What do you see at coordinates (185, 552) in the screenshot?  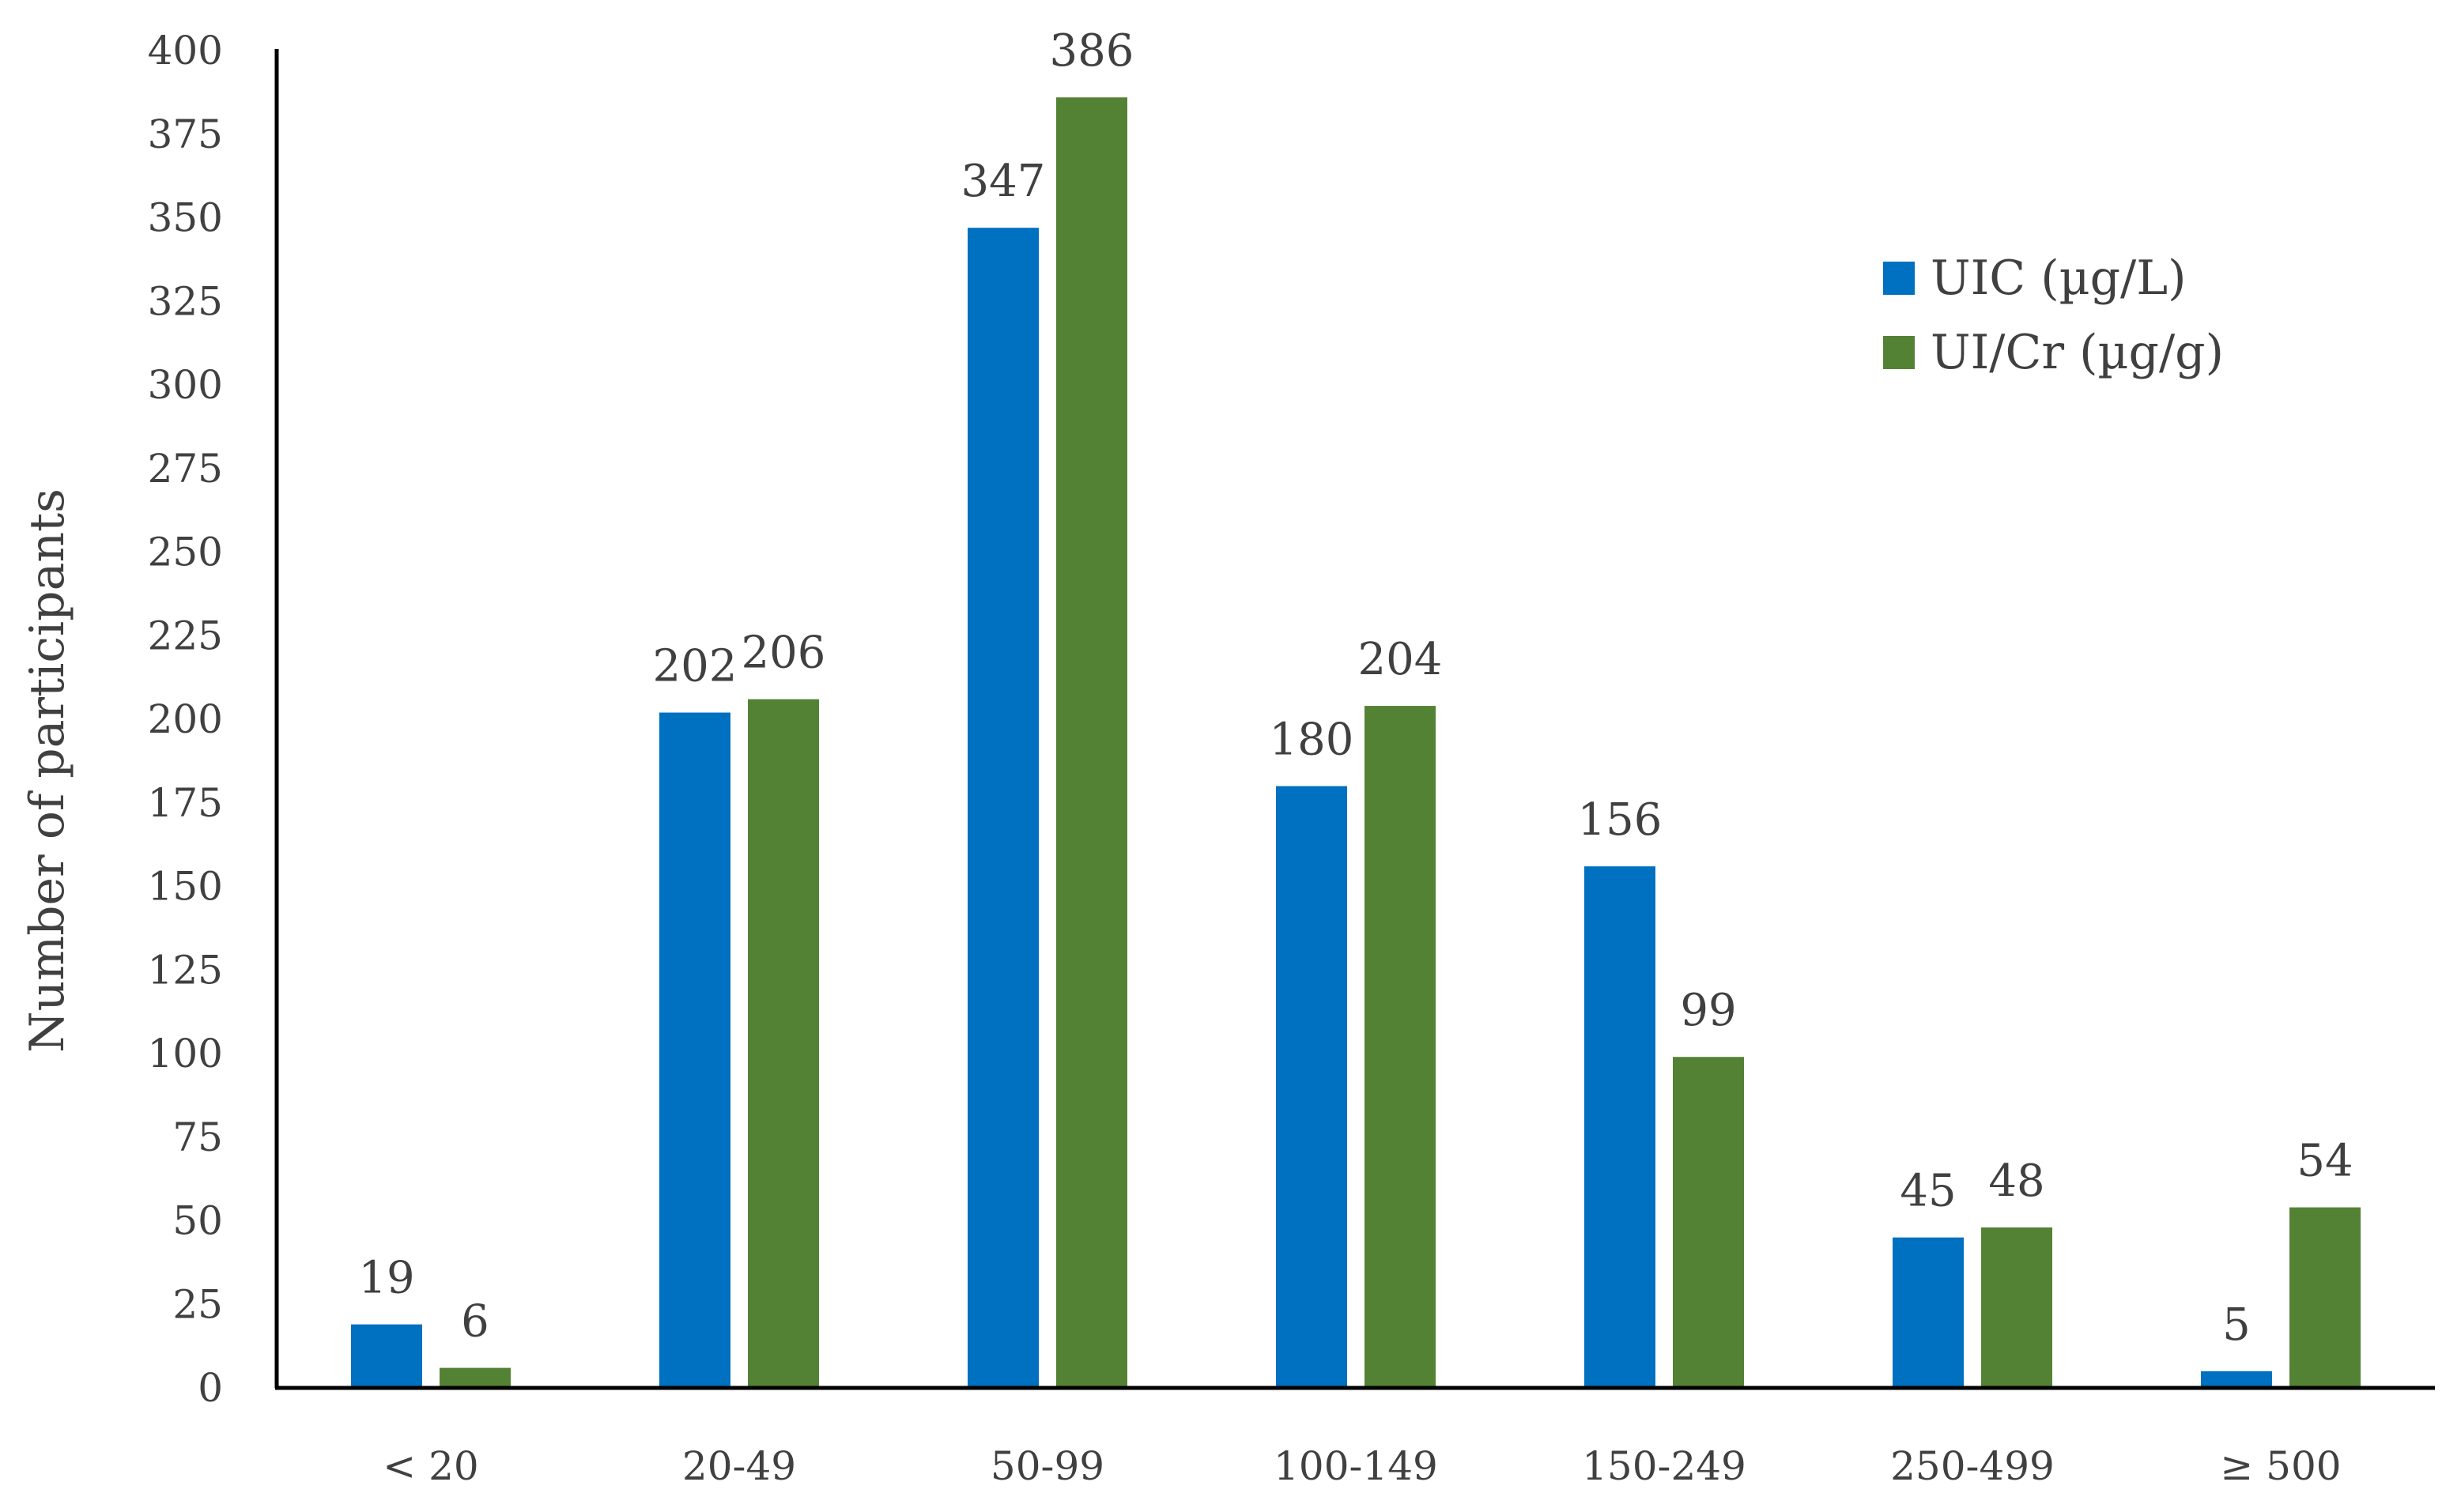 I see `y-tick-label: 250` at bounding box center [185, 552].